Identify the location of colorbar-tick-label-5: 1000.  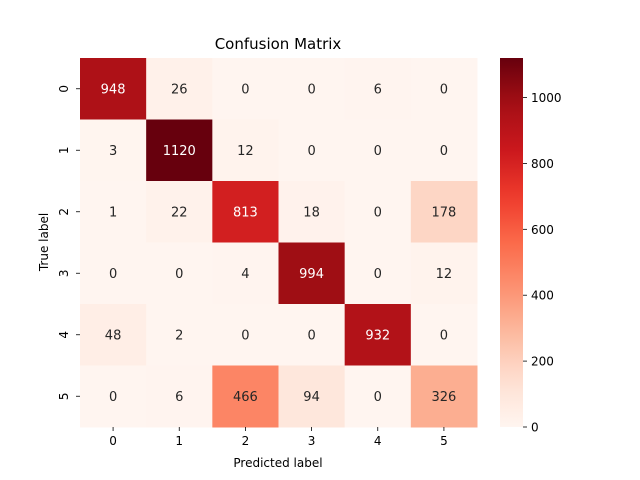
(546, 98).